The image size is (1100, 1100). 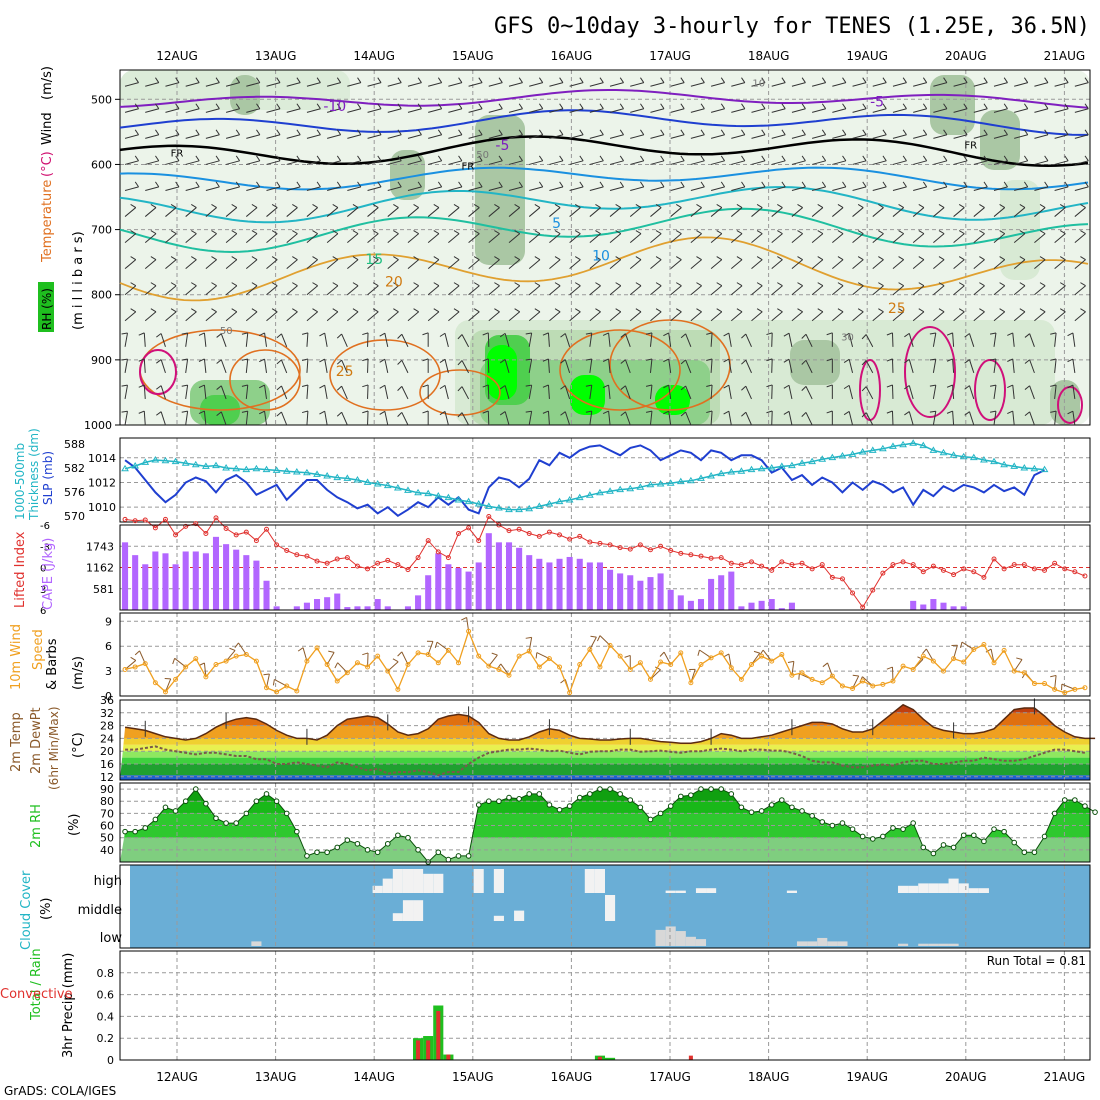 I want to click on wind-speed-marker, so click(x=165, y=692).